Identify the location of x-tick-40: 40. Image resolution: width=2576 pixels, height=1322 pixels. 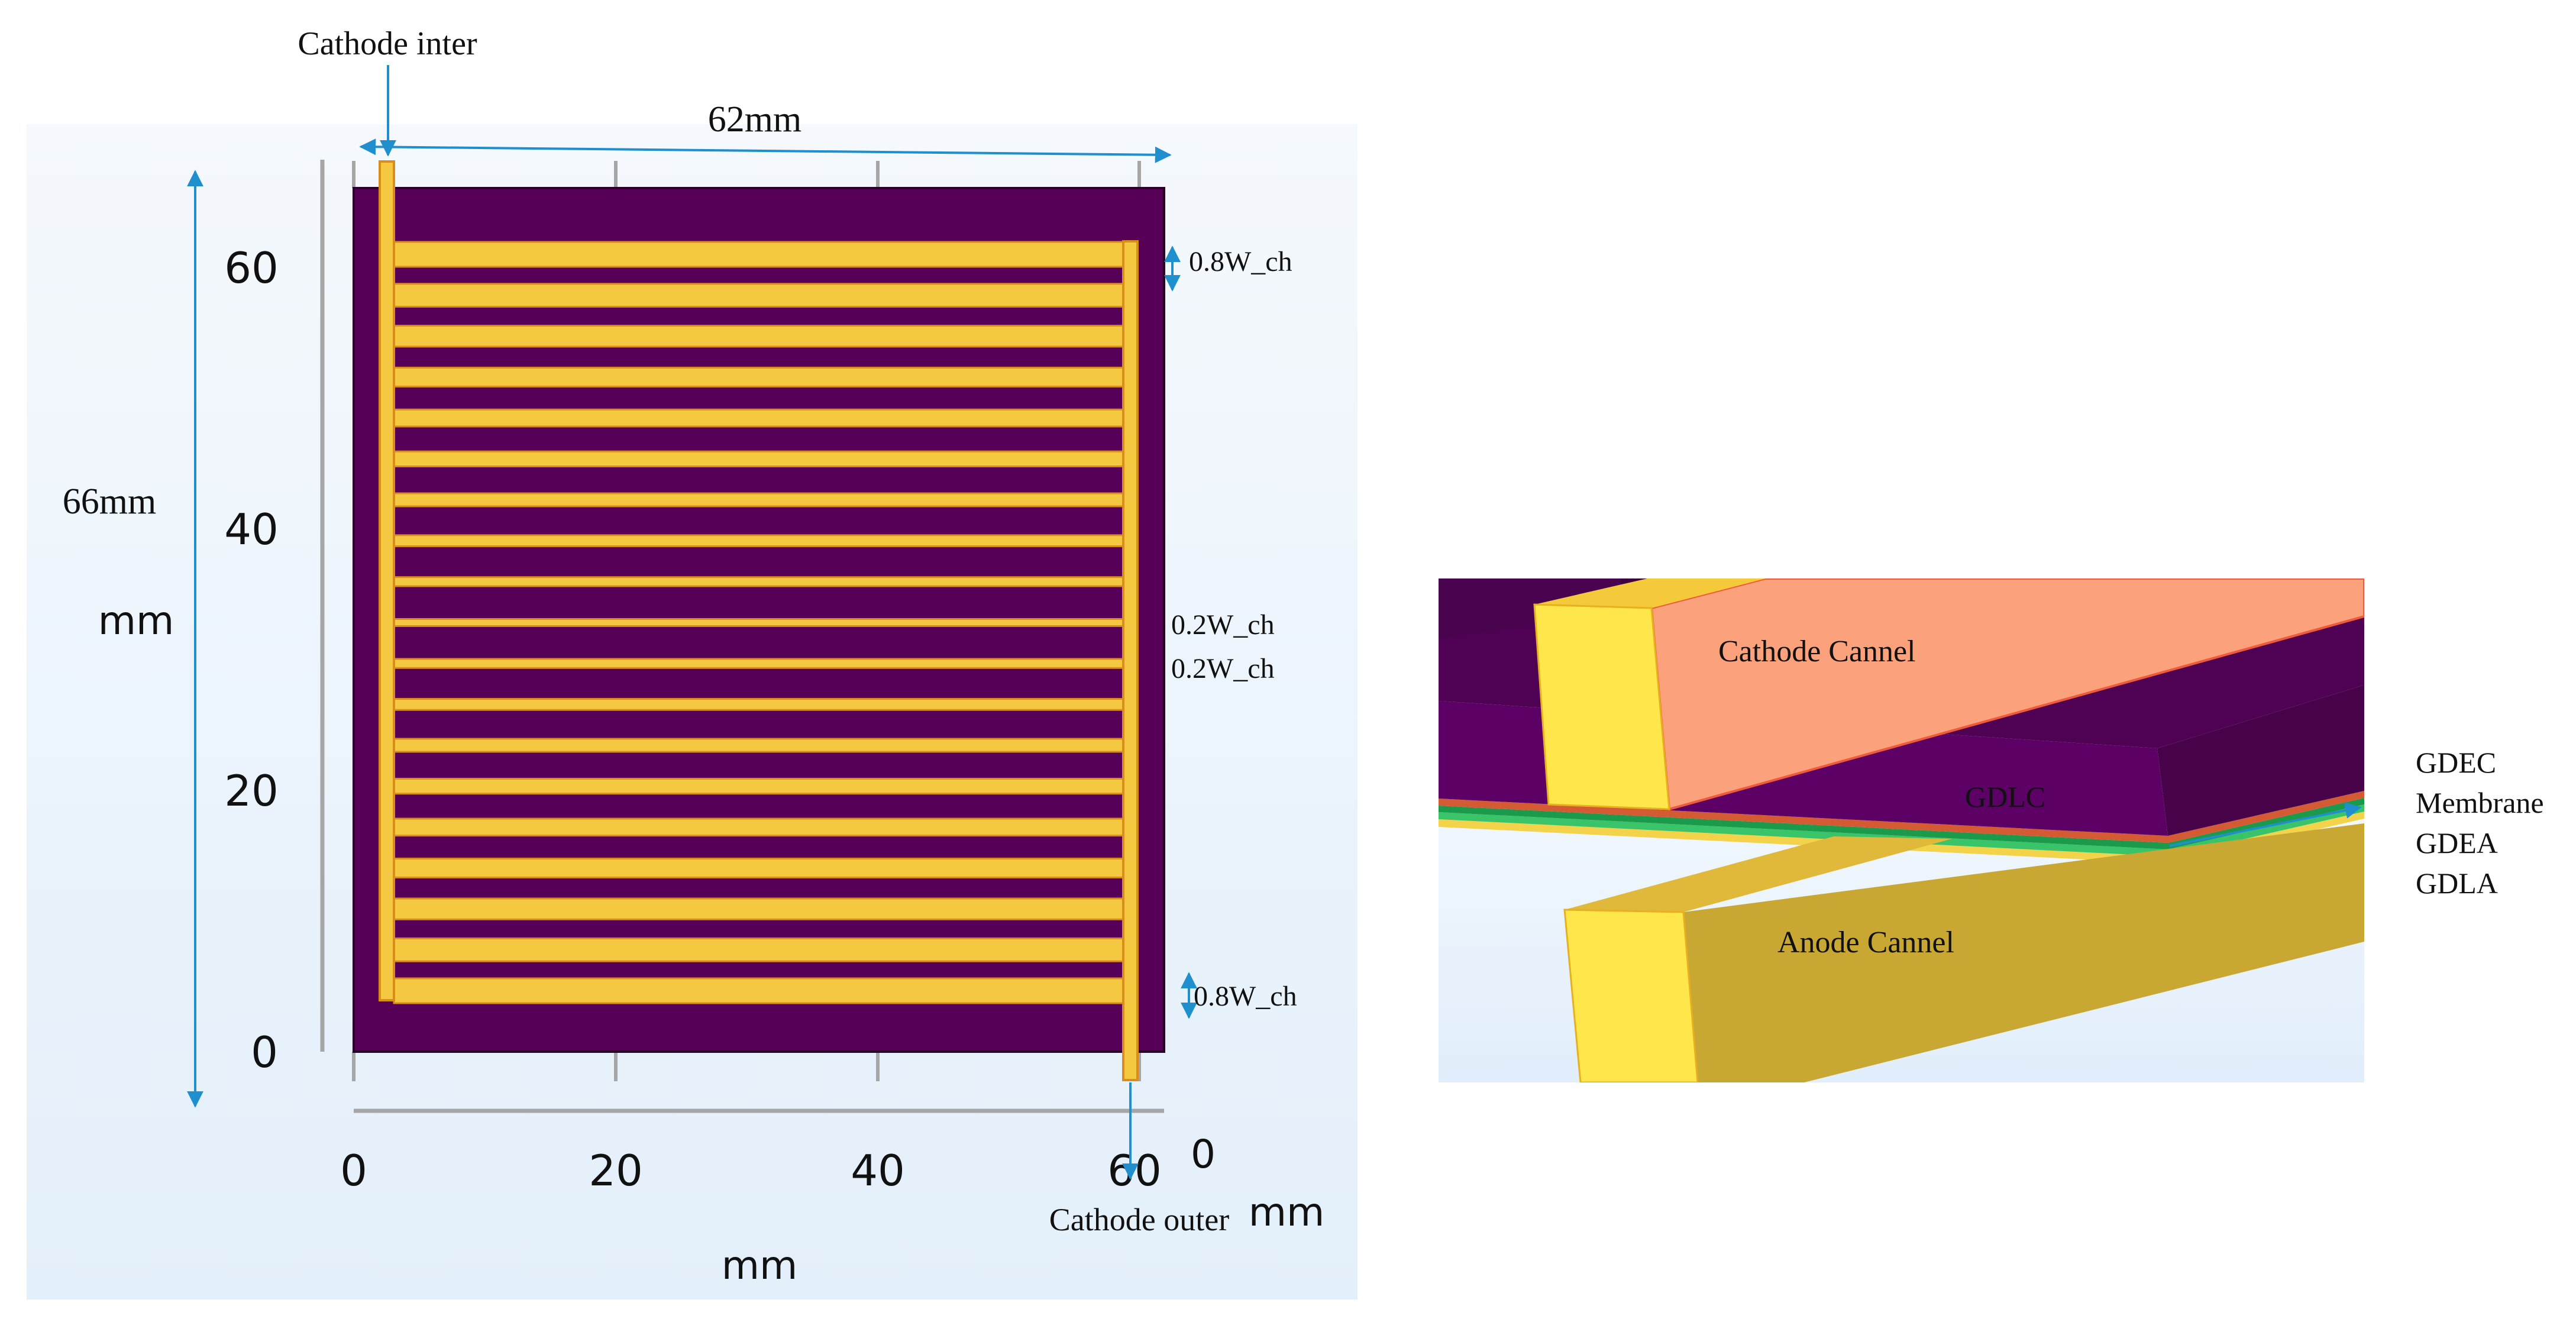
(878, 1170).